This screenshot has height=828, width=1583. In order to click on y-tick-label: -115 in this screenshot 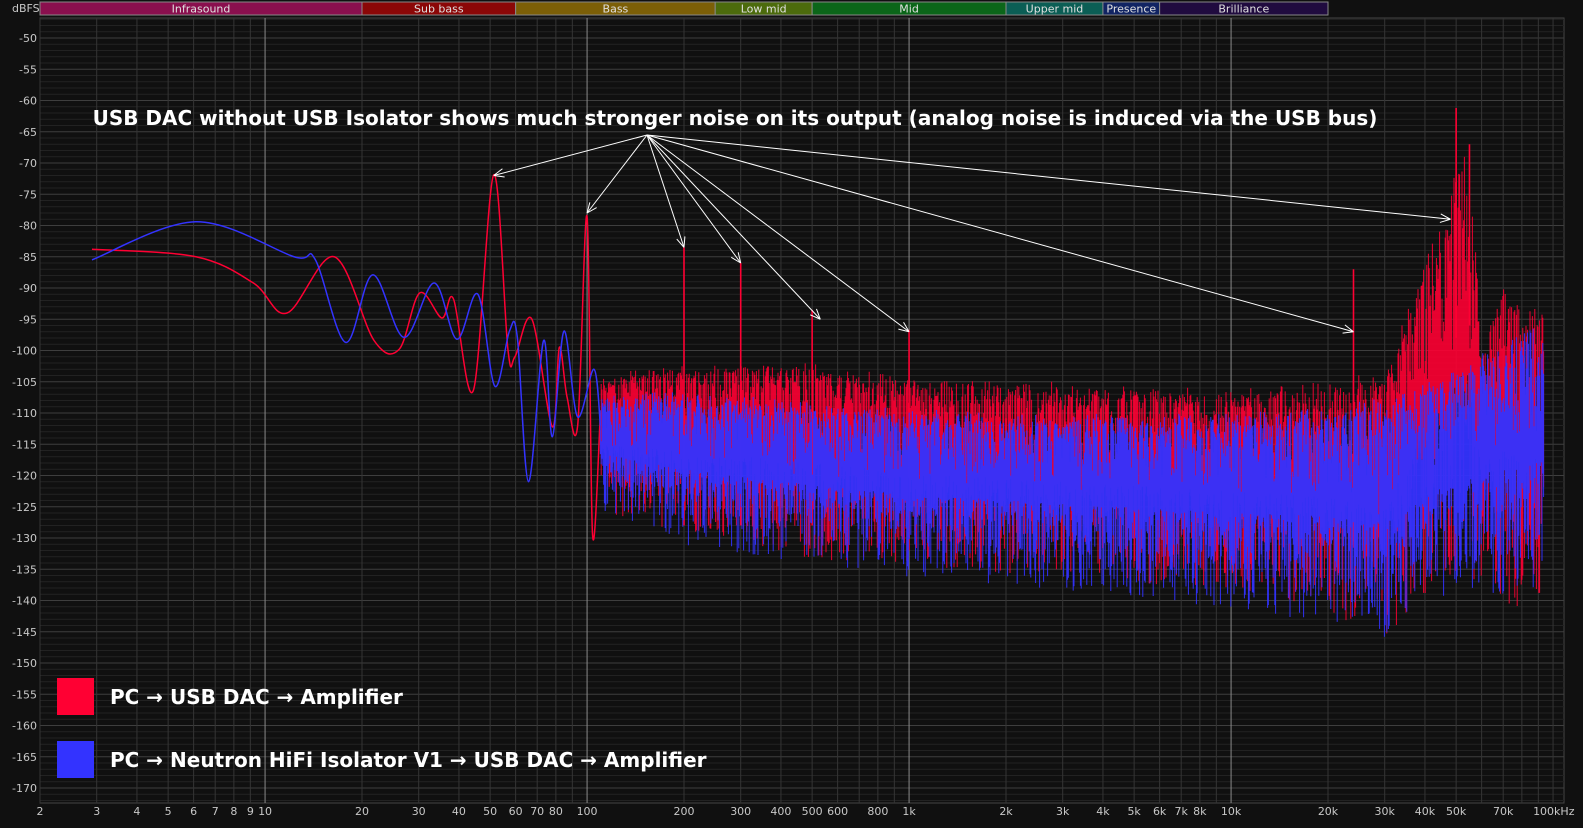, I will do `click(24, 444)`.